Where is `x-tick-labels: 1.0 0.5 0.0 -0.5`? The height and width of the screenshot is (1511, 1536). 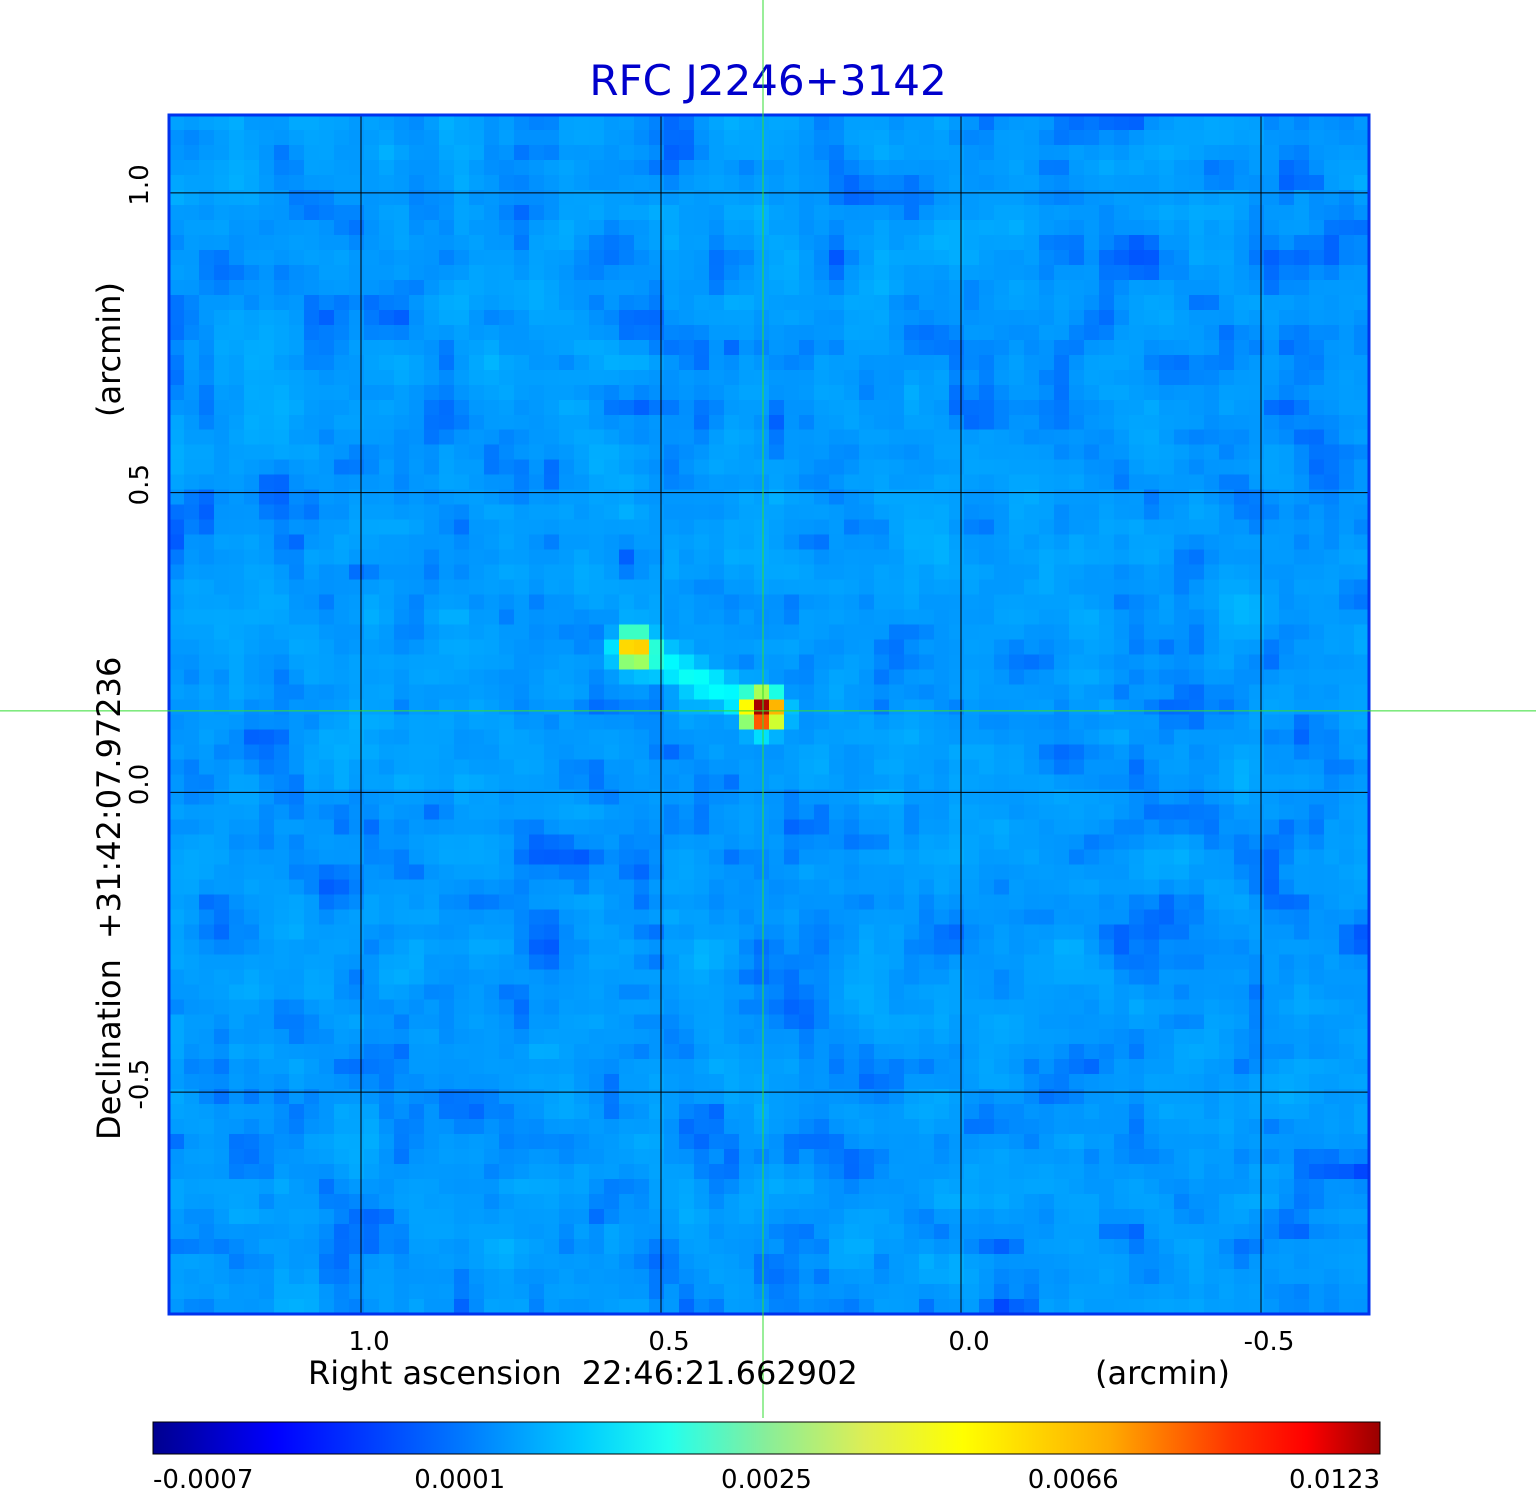 x-tick-labels: 1.0 0.5 0.0 -0.5 is located at coordinates (821, 1342).